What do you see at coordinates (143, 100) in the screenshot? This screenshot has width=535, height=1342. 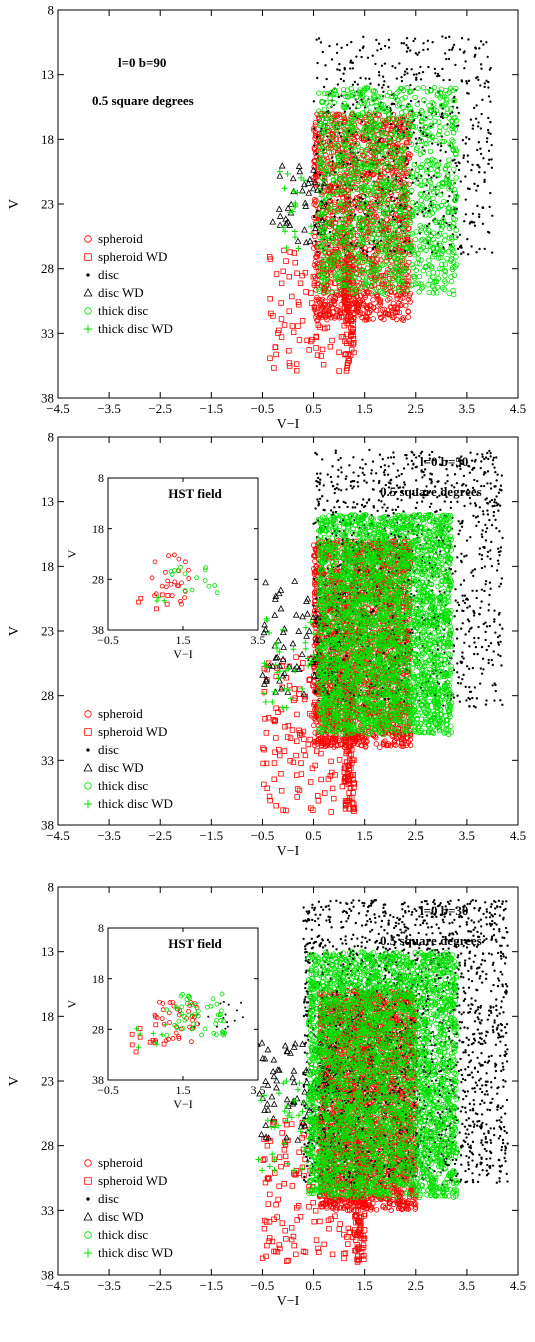 I see `panel-annotation: 0.5 square degrees` at bounding box center [143, 100].